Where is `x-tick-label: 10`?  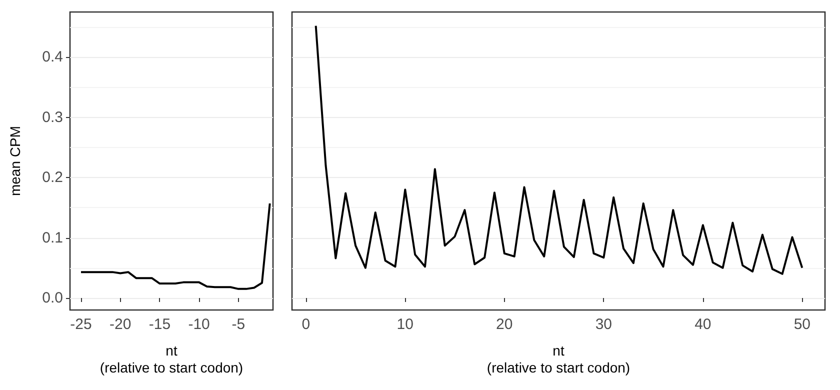
x-tick-label: 10 is located at coordinates (405, 324).